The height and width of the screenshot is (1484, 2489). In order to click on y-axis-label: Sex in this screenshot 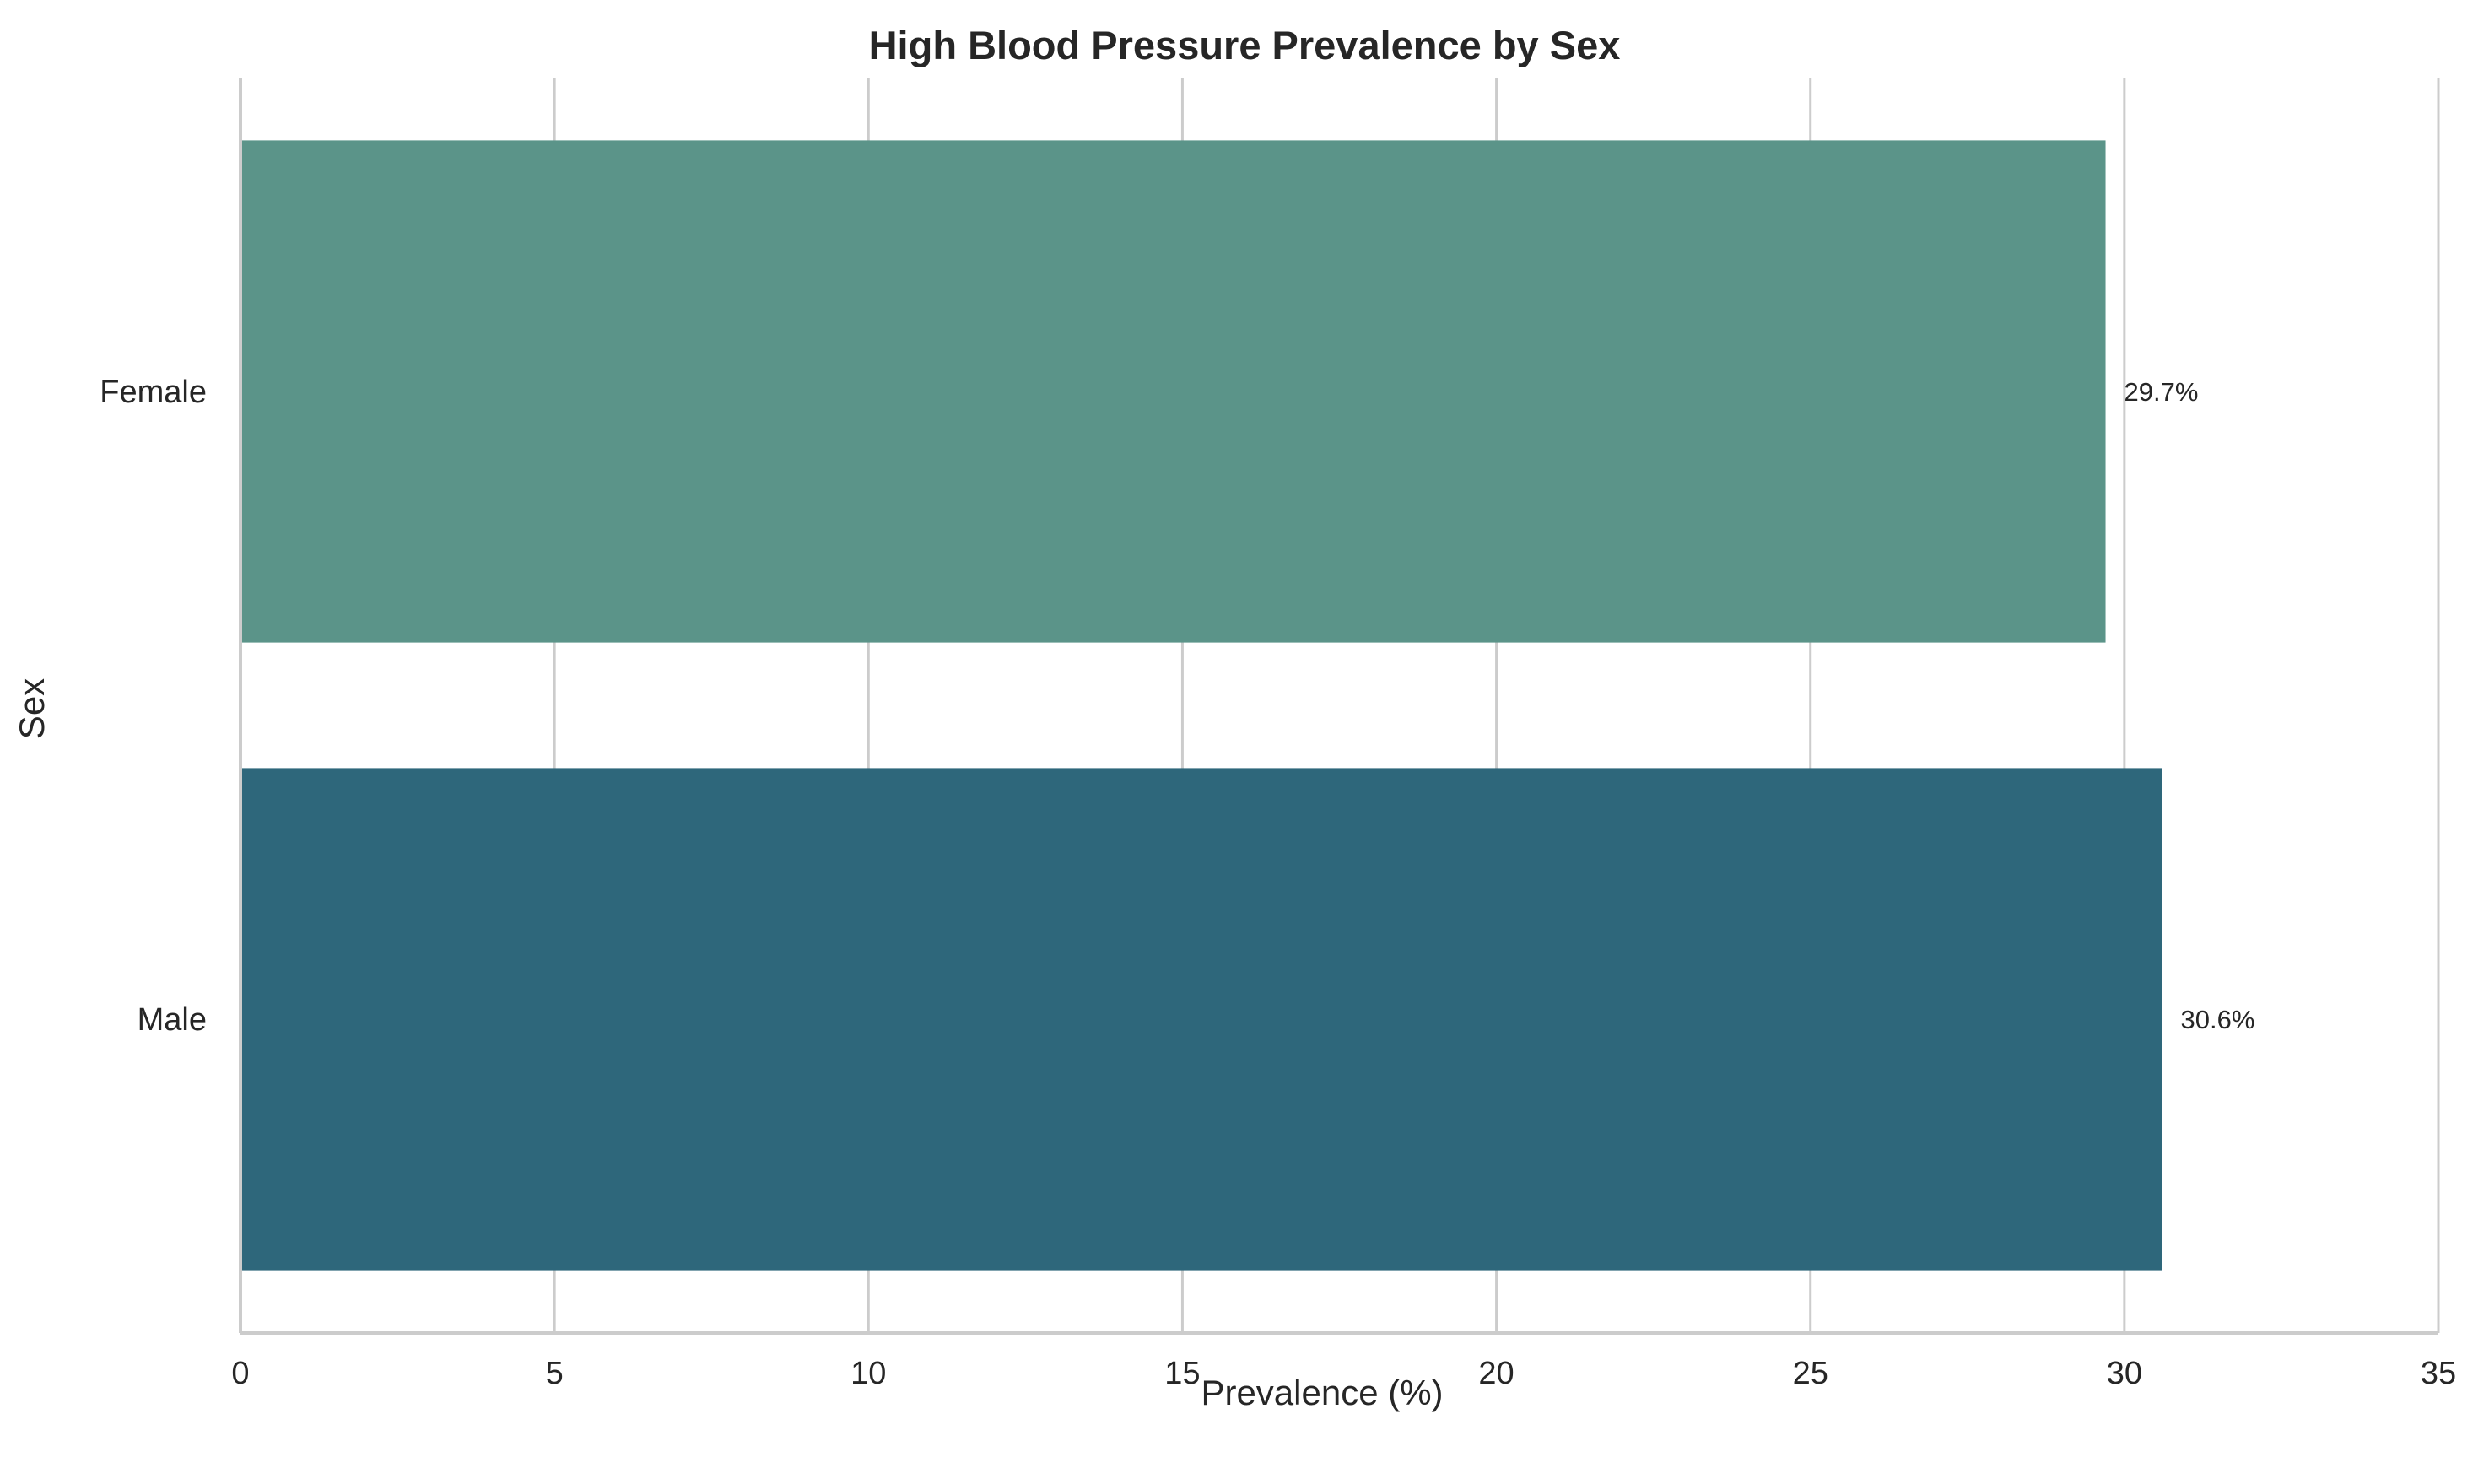, I will do `click(31, 708)`.